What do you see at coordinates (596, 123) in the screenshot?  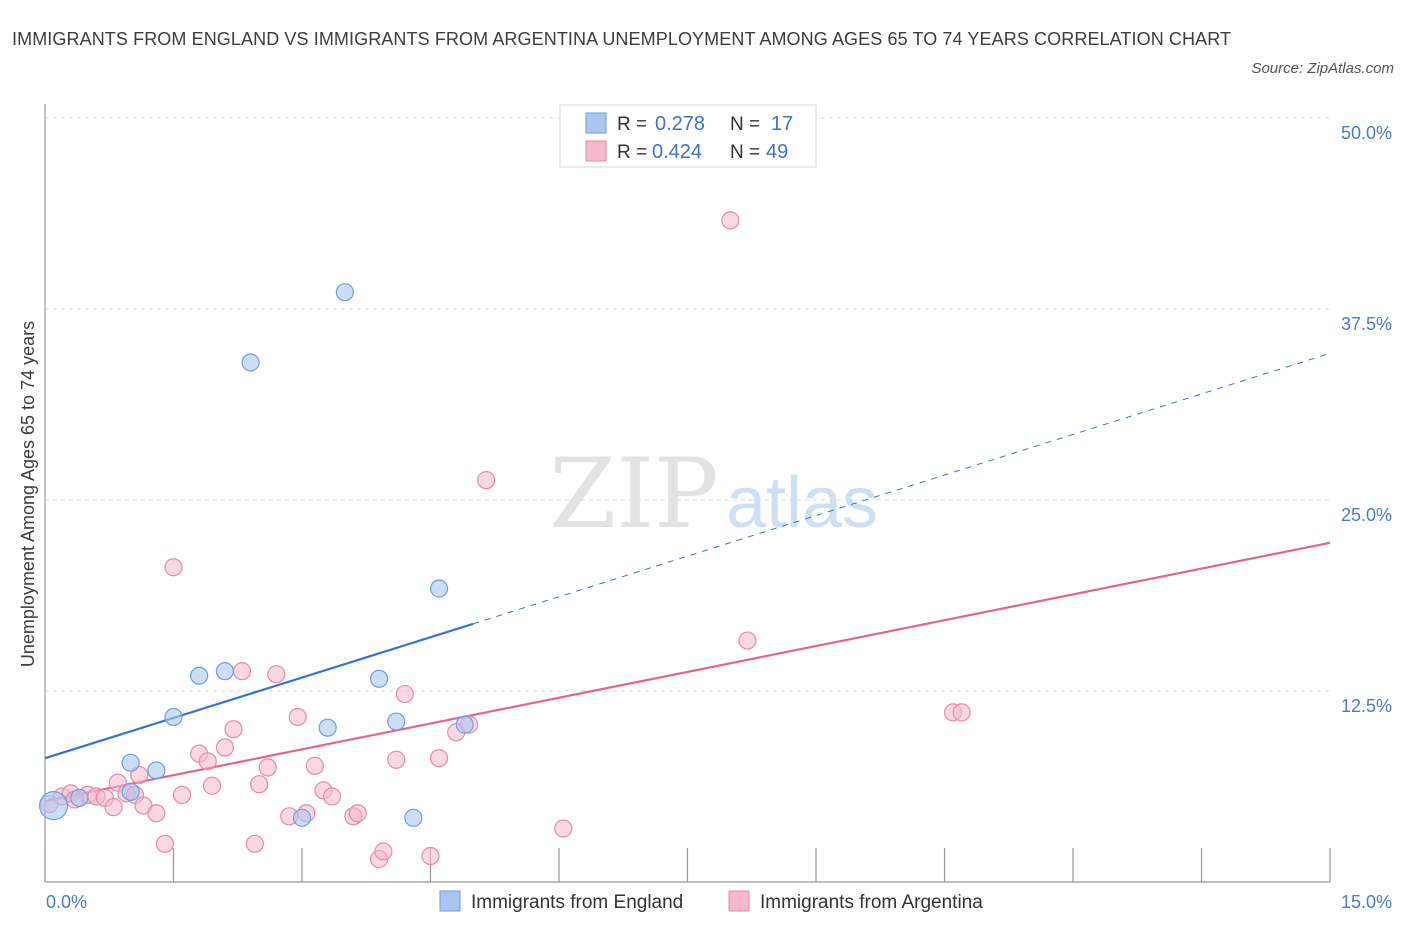 I see `legend-swatch-england` at bounding box center [596, 123].